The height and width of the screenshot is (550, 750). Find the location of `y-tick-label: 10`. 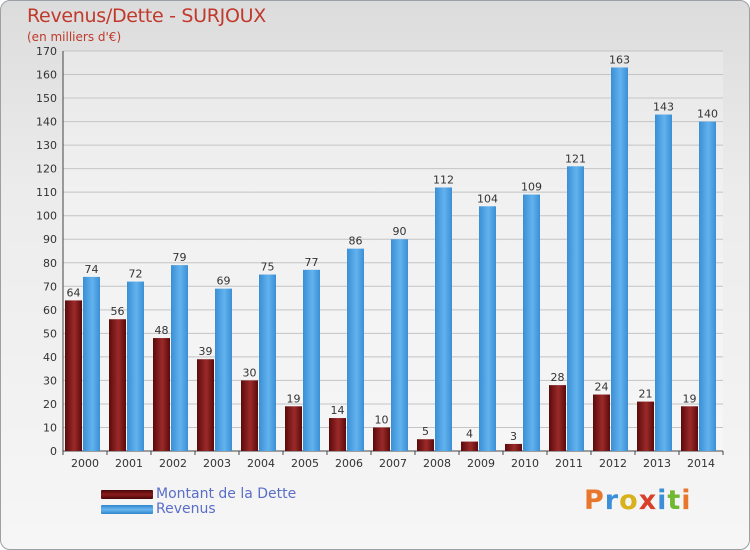

y-tick-label: 10 is located at coordinates (50, 427).